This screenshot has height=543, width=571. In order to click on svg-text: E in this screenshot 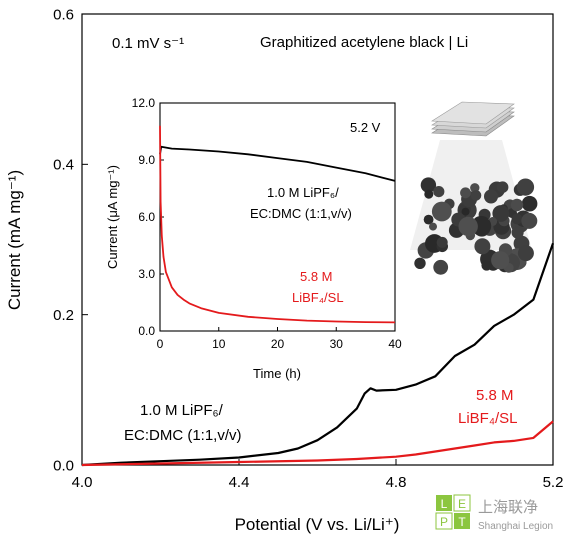, I will do `click(462, 504)`.